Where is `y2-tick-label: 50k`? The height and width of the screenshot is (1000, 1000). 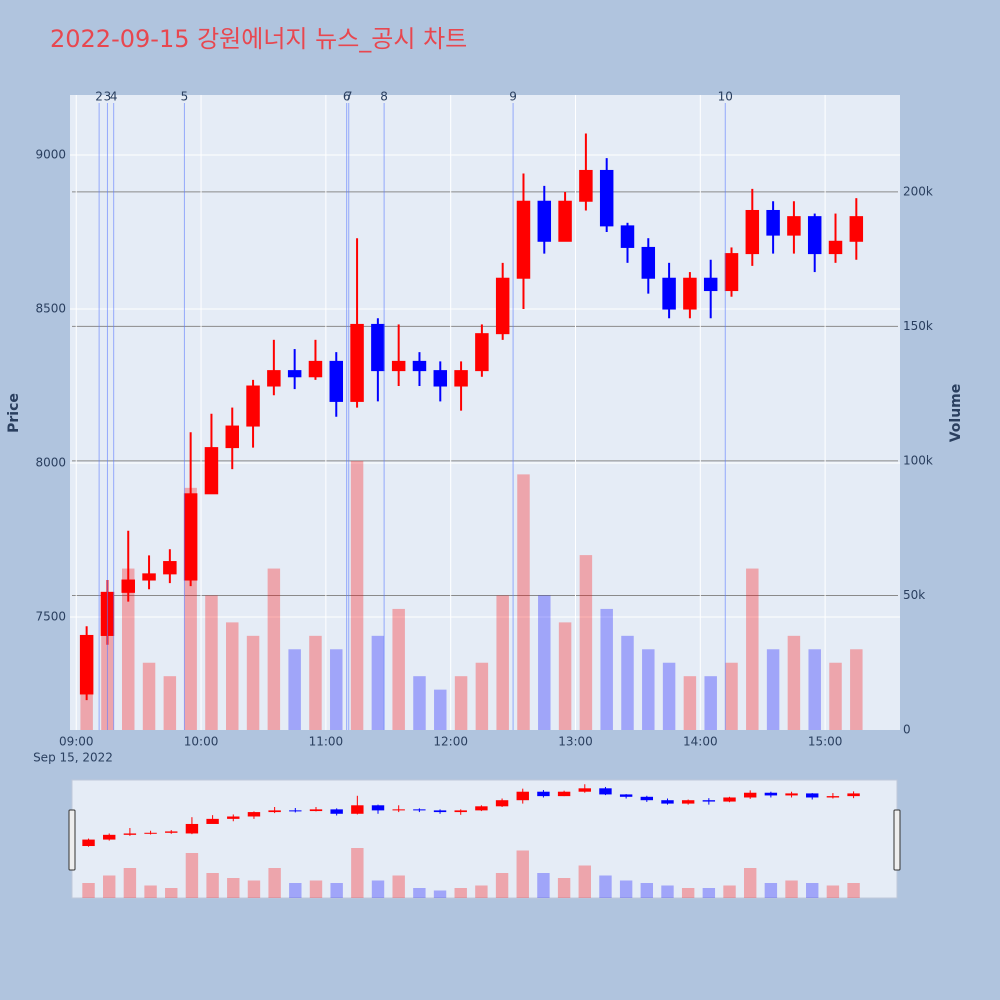 y2-tick-label: 50k is located at coordinates (914, 595).